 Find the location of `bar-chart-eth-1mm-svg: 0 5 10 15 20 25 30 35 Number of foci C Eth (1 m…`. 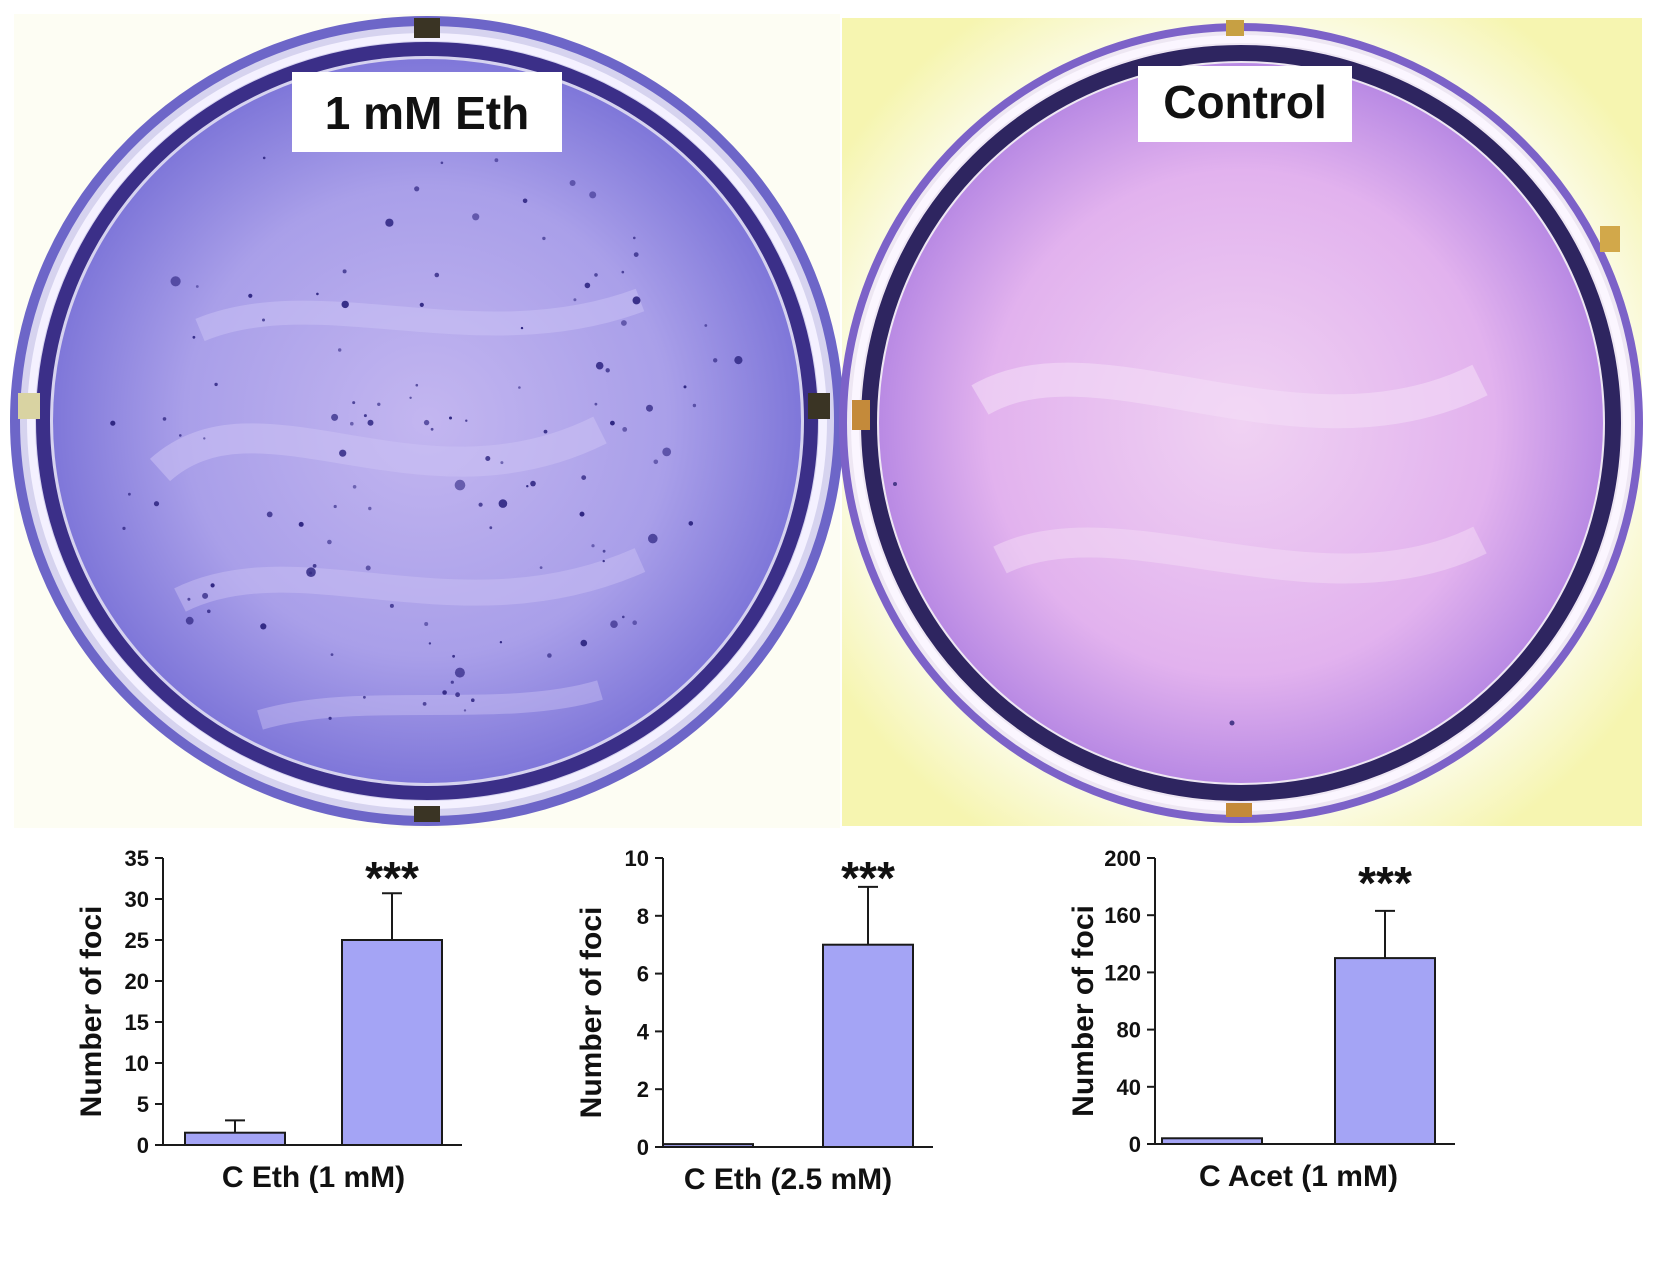

bar-chart-eth-1mm-svg: 0 5 10 15 20 25 30 35 Number of foci C Eth (1 m… is located at coordinates (268, 1020).